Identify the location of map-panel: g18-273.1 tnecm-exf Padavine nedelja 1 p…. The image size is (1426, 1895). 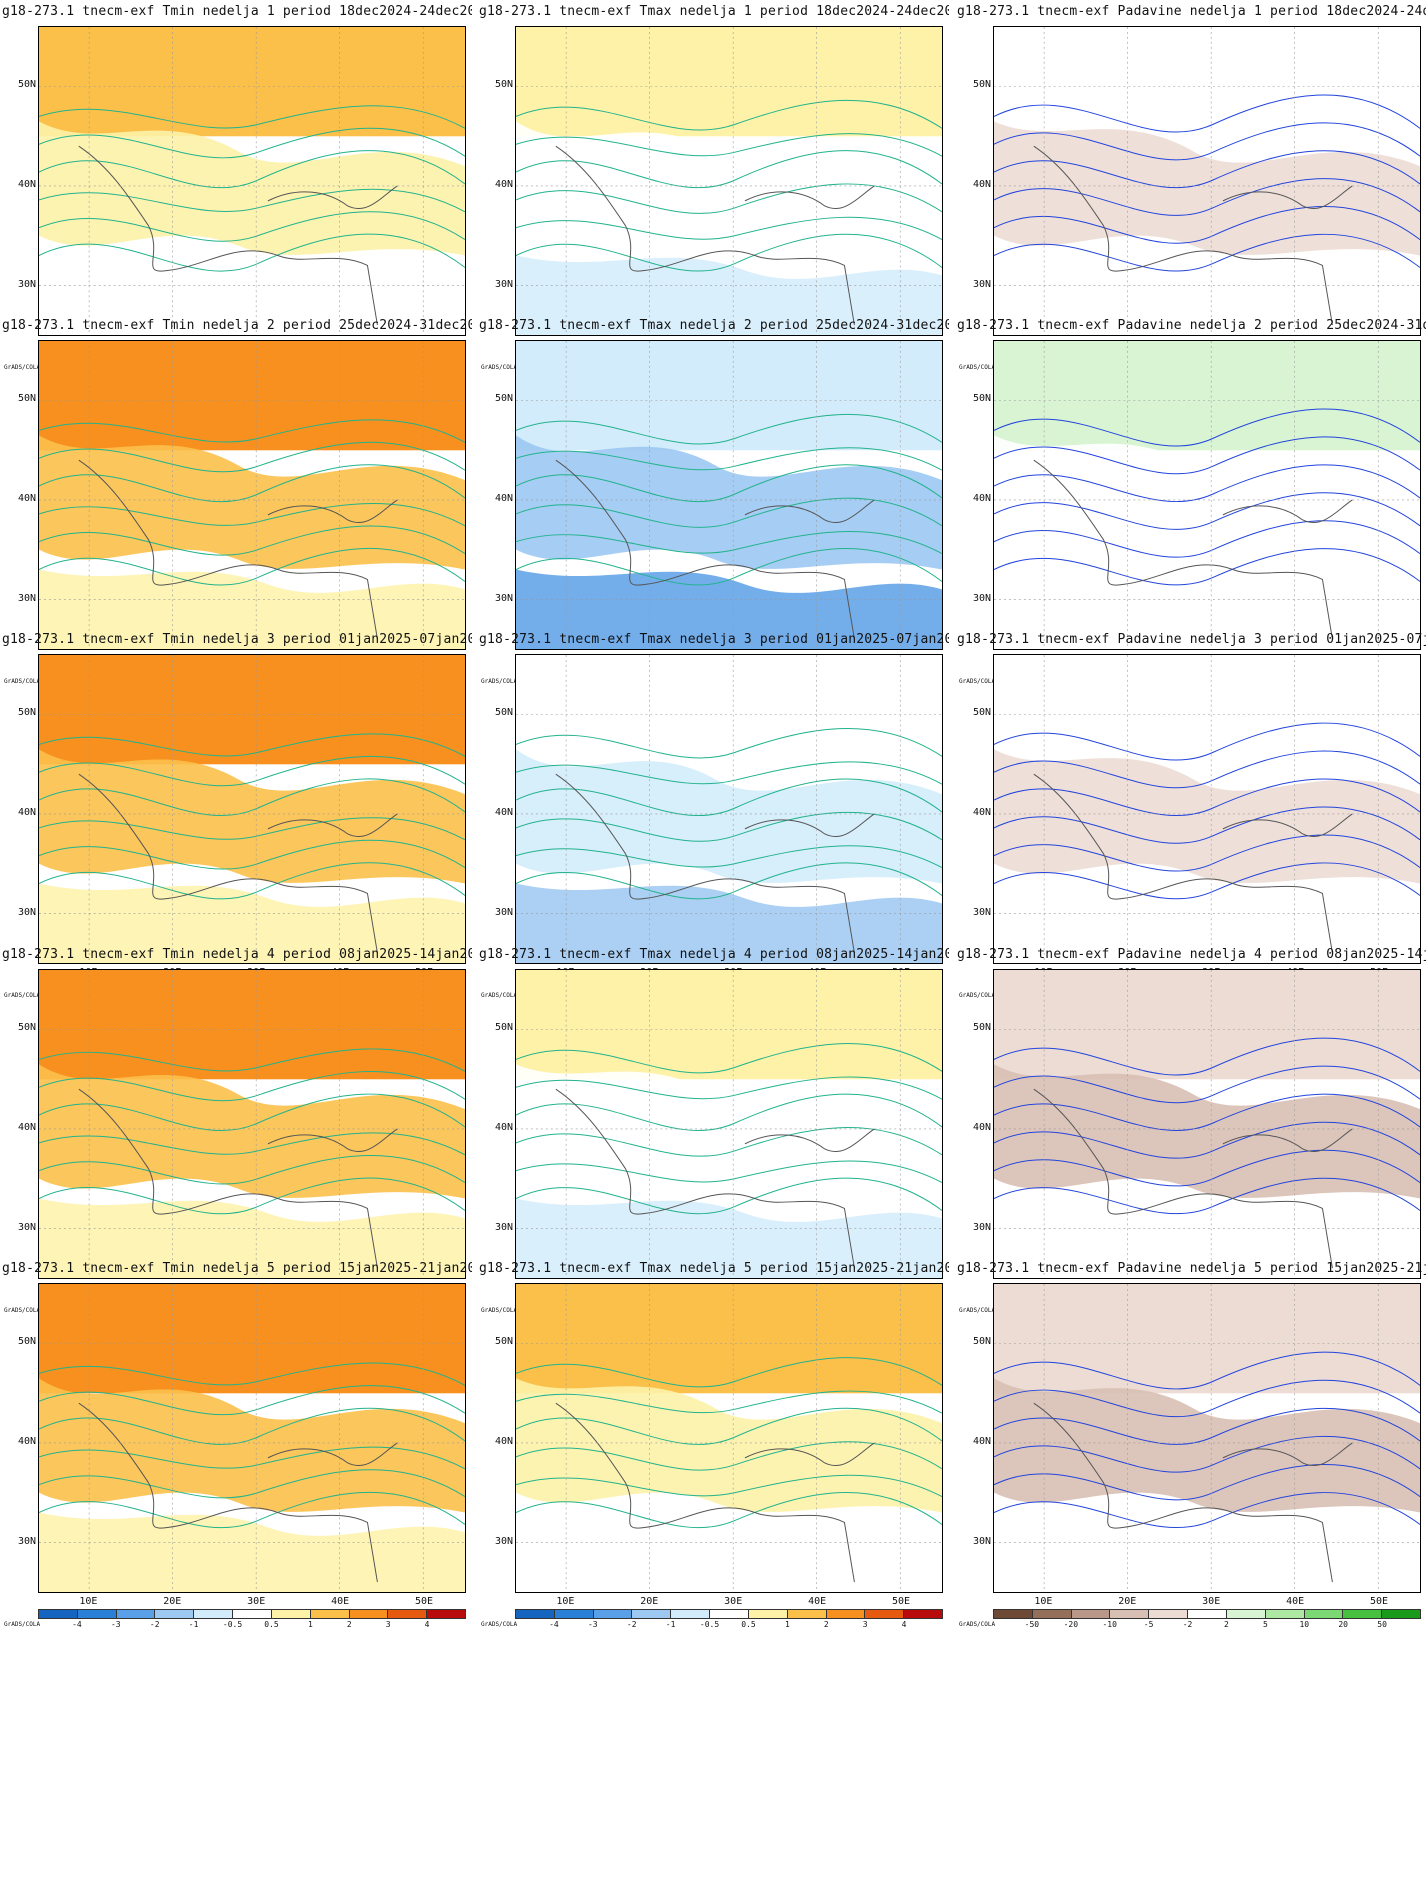
(1191, 189).